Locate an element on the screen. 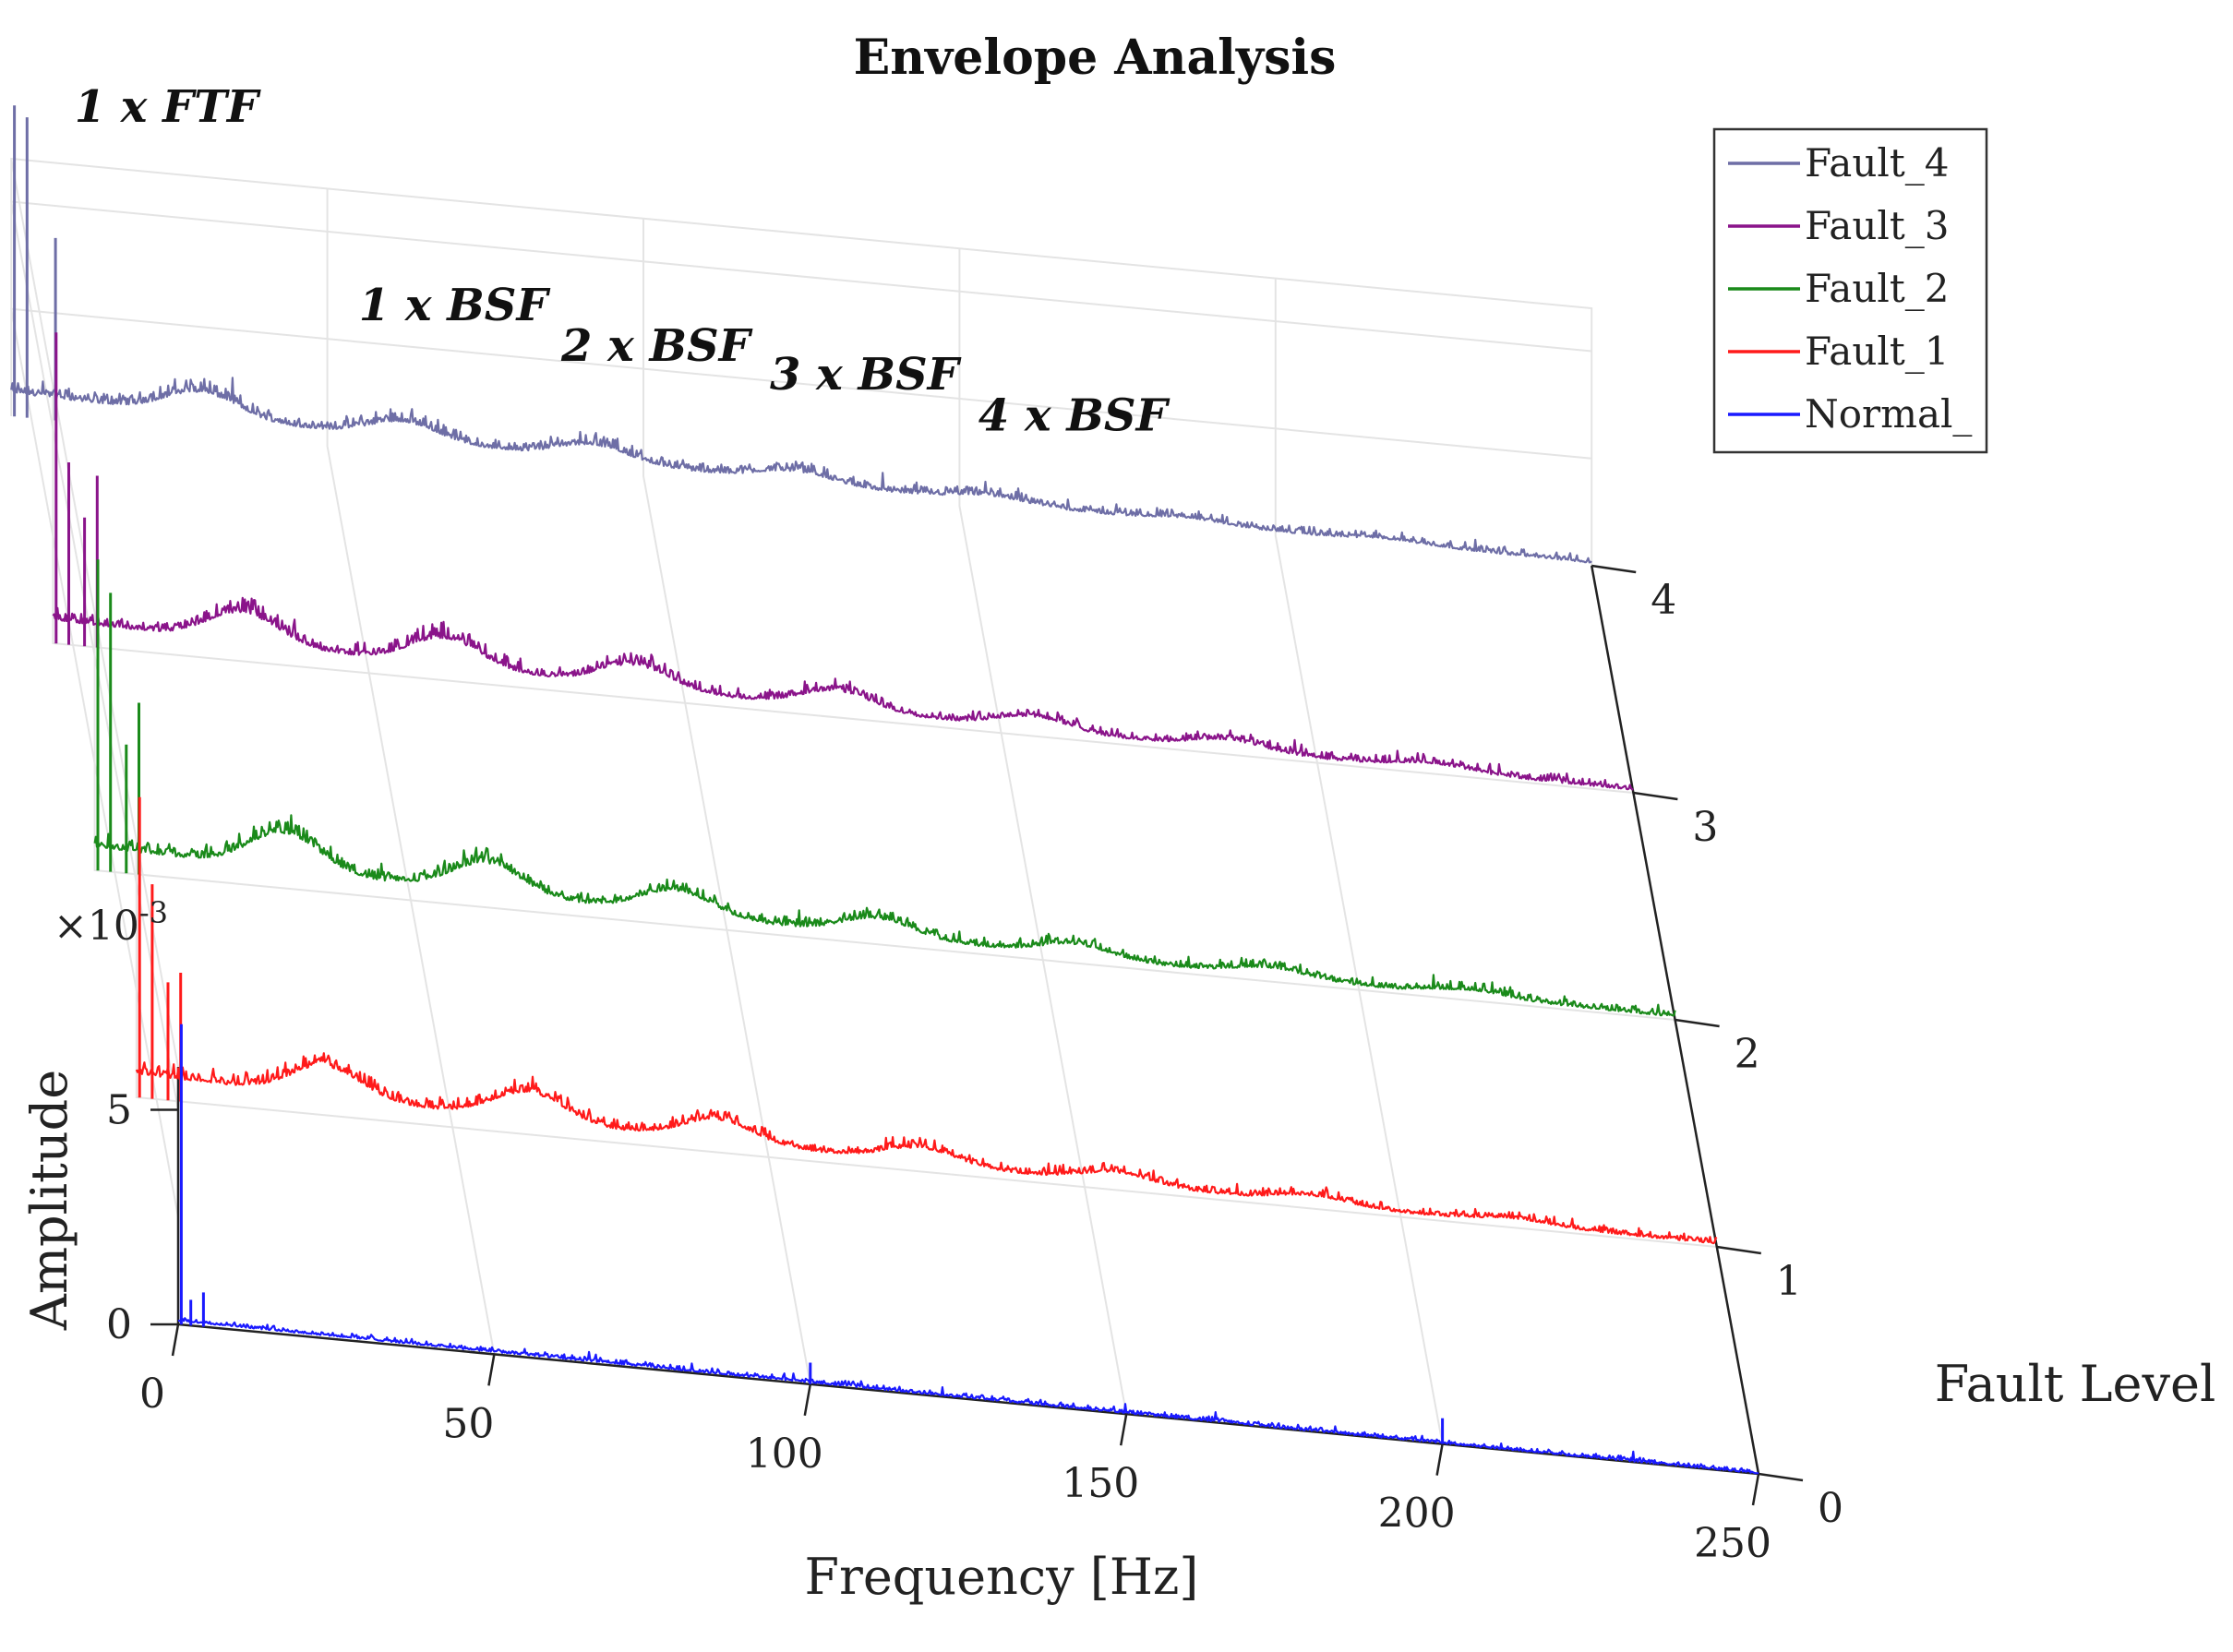 This screenshot has height=1652, width=2233. x-tick-label: 0 is located at coordinates (152, 1395).